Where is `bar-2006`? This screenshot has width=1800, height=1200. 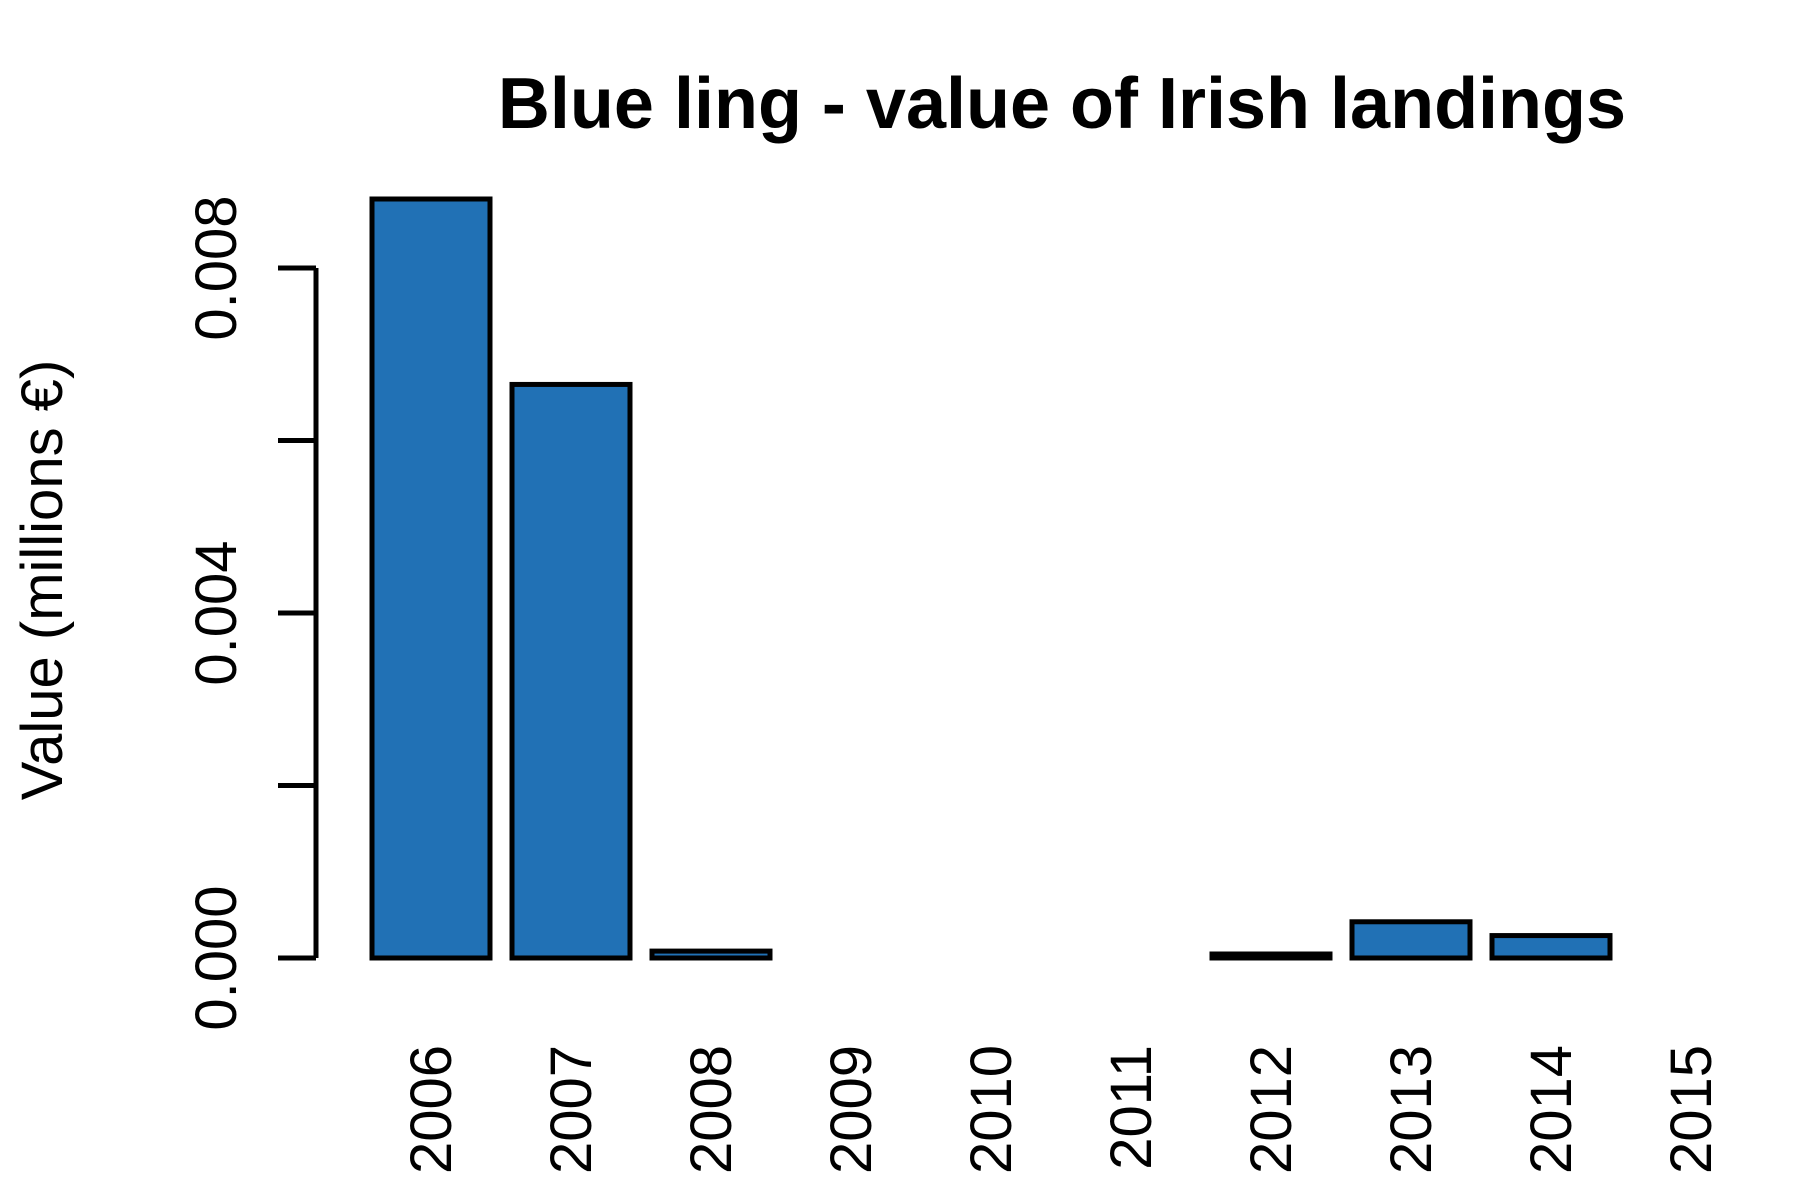
bar-2006 is located at coordinates (431, 578).